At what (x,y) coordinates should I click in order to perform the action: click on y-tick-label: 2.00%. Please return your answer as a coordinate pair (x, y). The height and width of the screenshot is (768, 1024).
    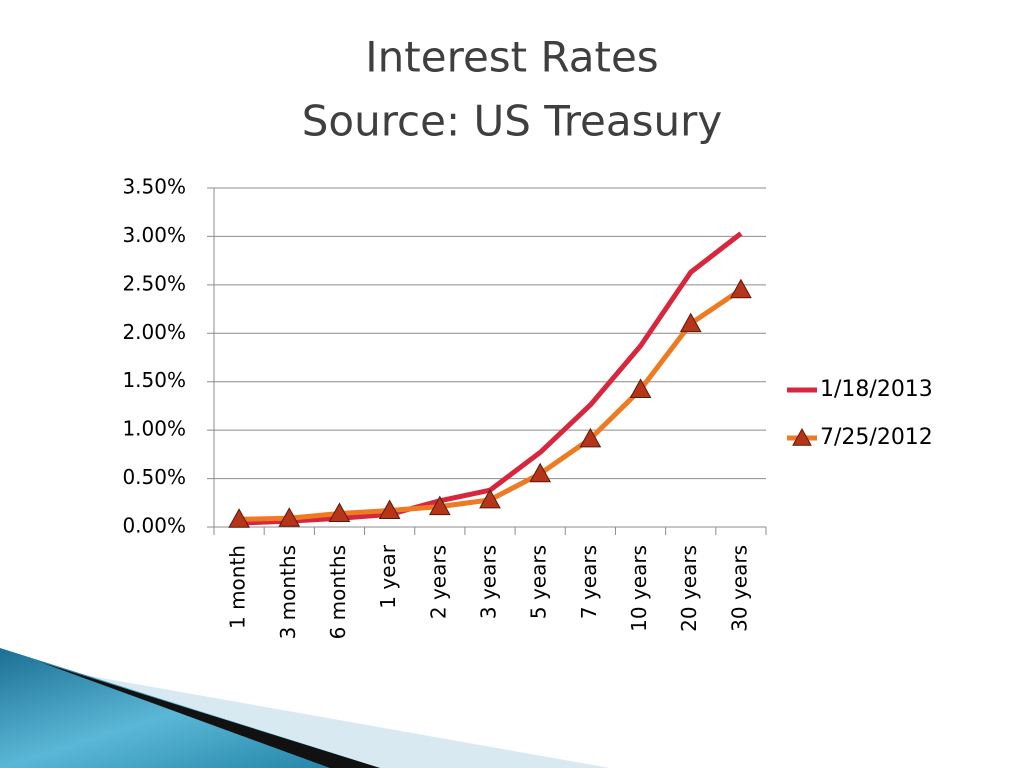
    Looking at the image, I should click on (154, 332).